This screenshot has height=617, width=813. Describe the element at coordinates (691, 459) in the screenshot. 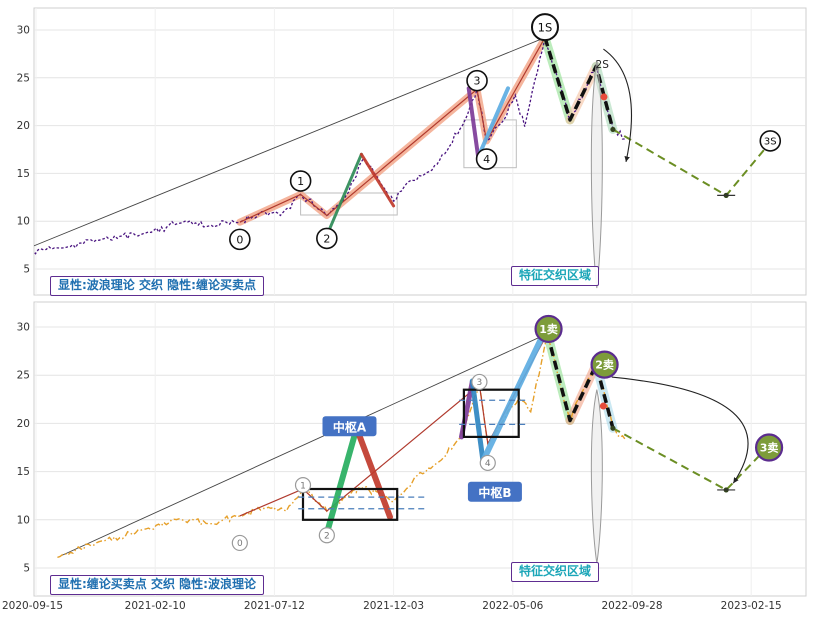

I see `projection-line` at that location.